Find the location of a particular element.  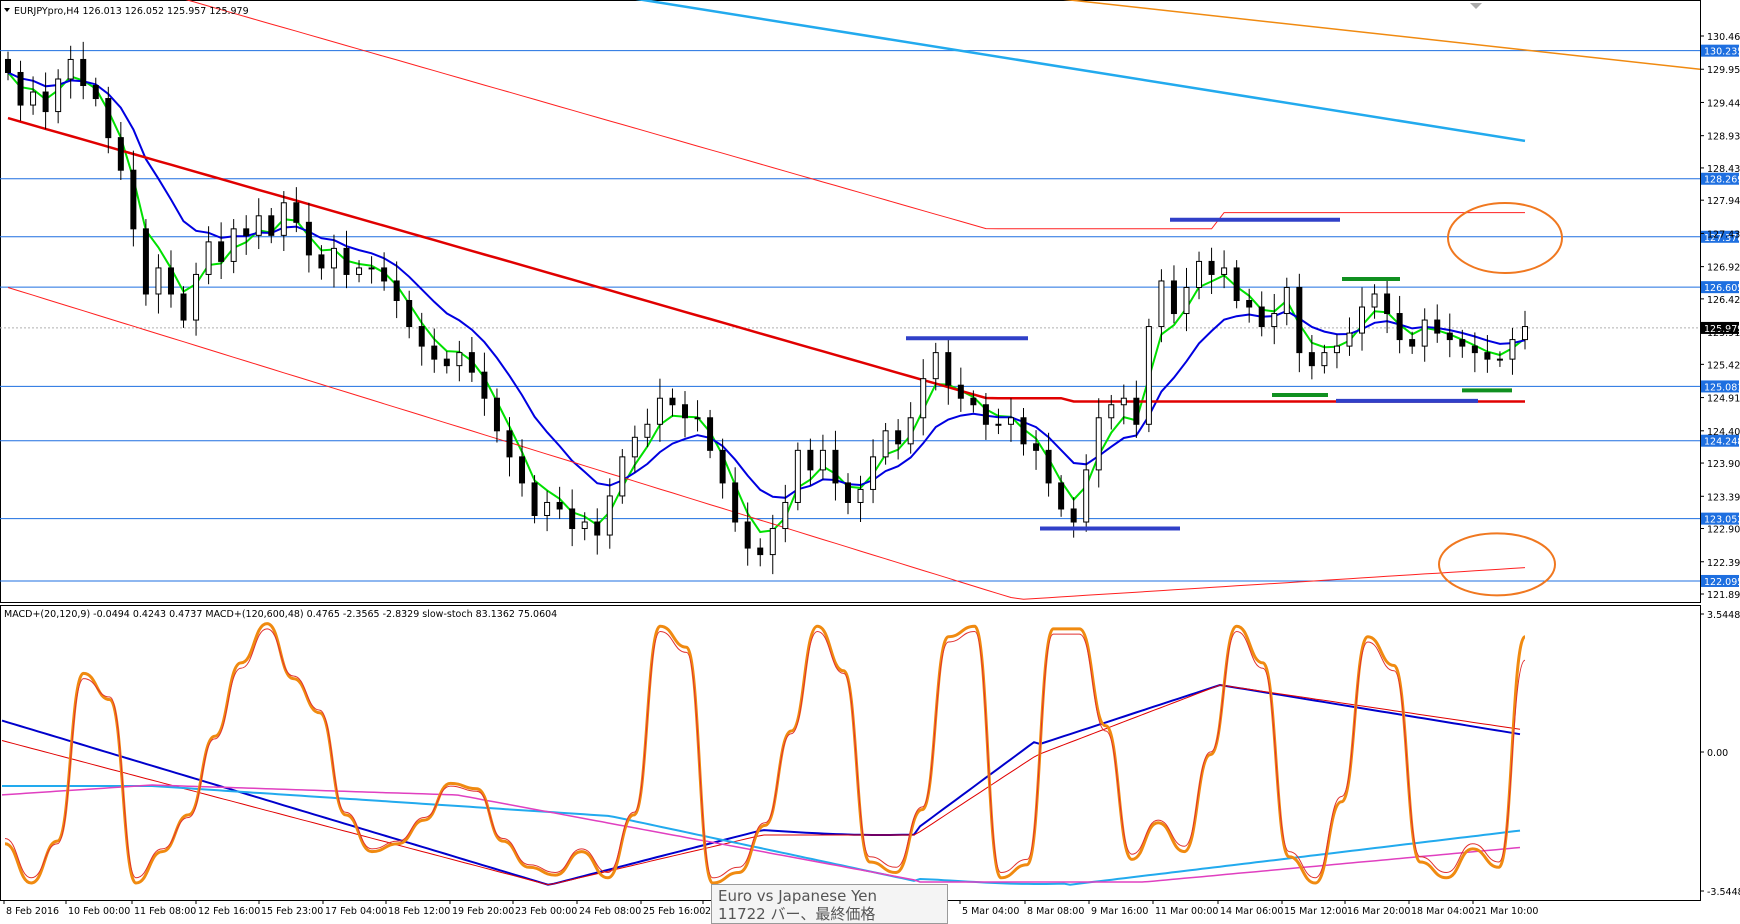

price-tick-label: 122.900 is located at coordinates (1723, 530).